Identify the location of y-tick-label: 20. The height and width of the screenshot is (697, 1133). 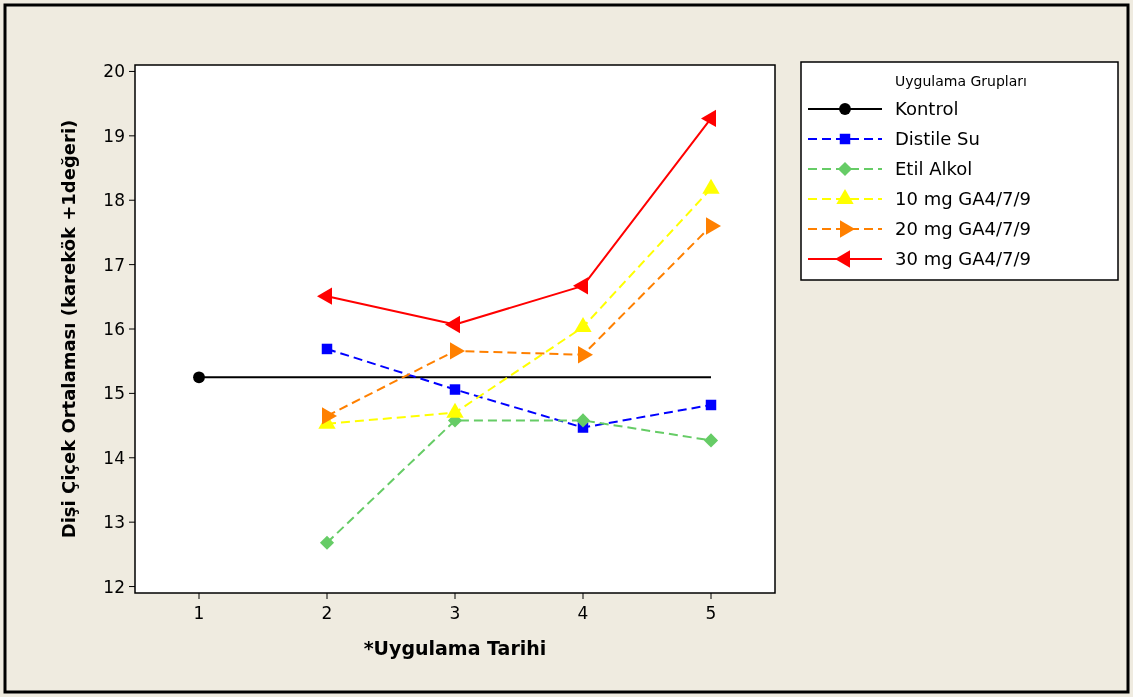
(114, 71).